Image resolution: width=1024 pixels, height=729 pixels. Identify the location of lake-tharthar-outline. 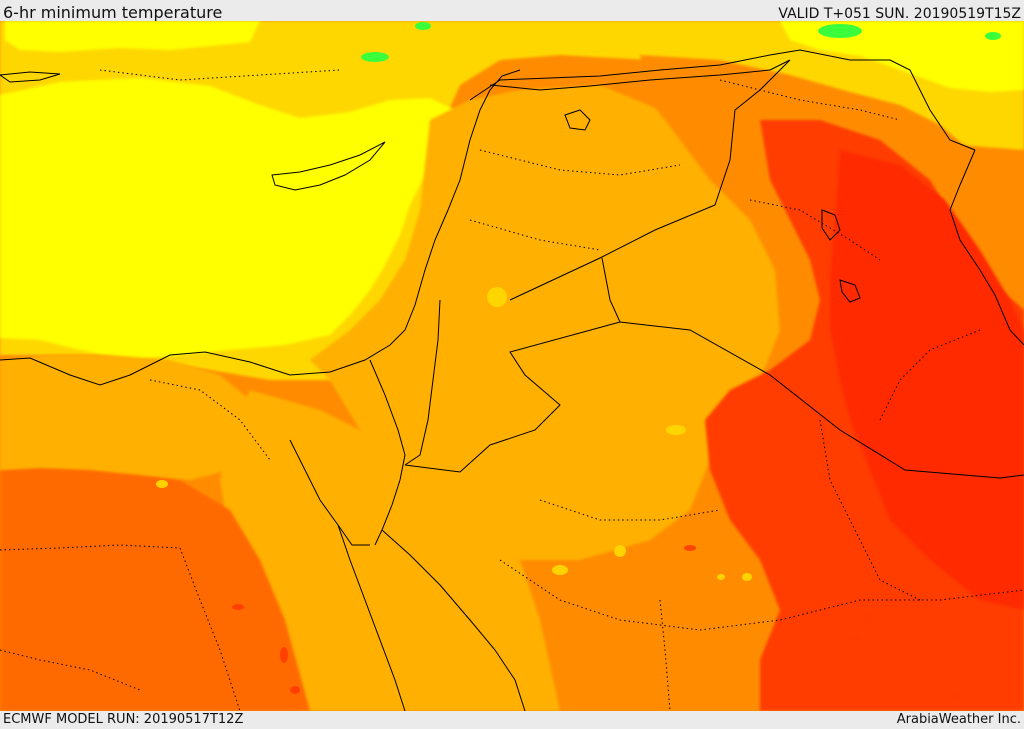
(831, 225).